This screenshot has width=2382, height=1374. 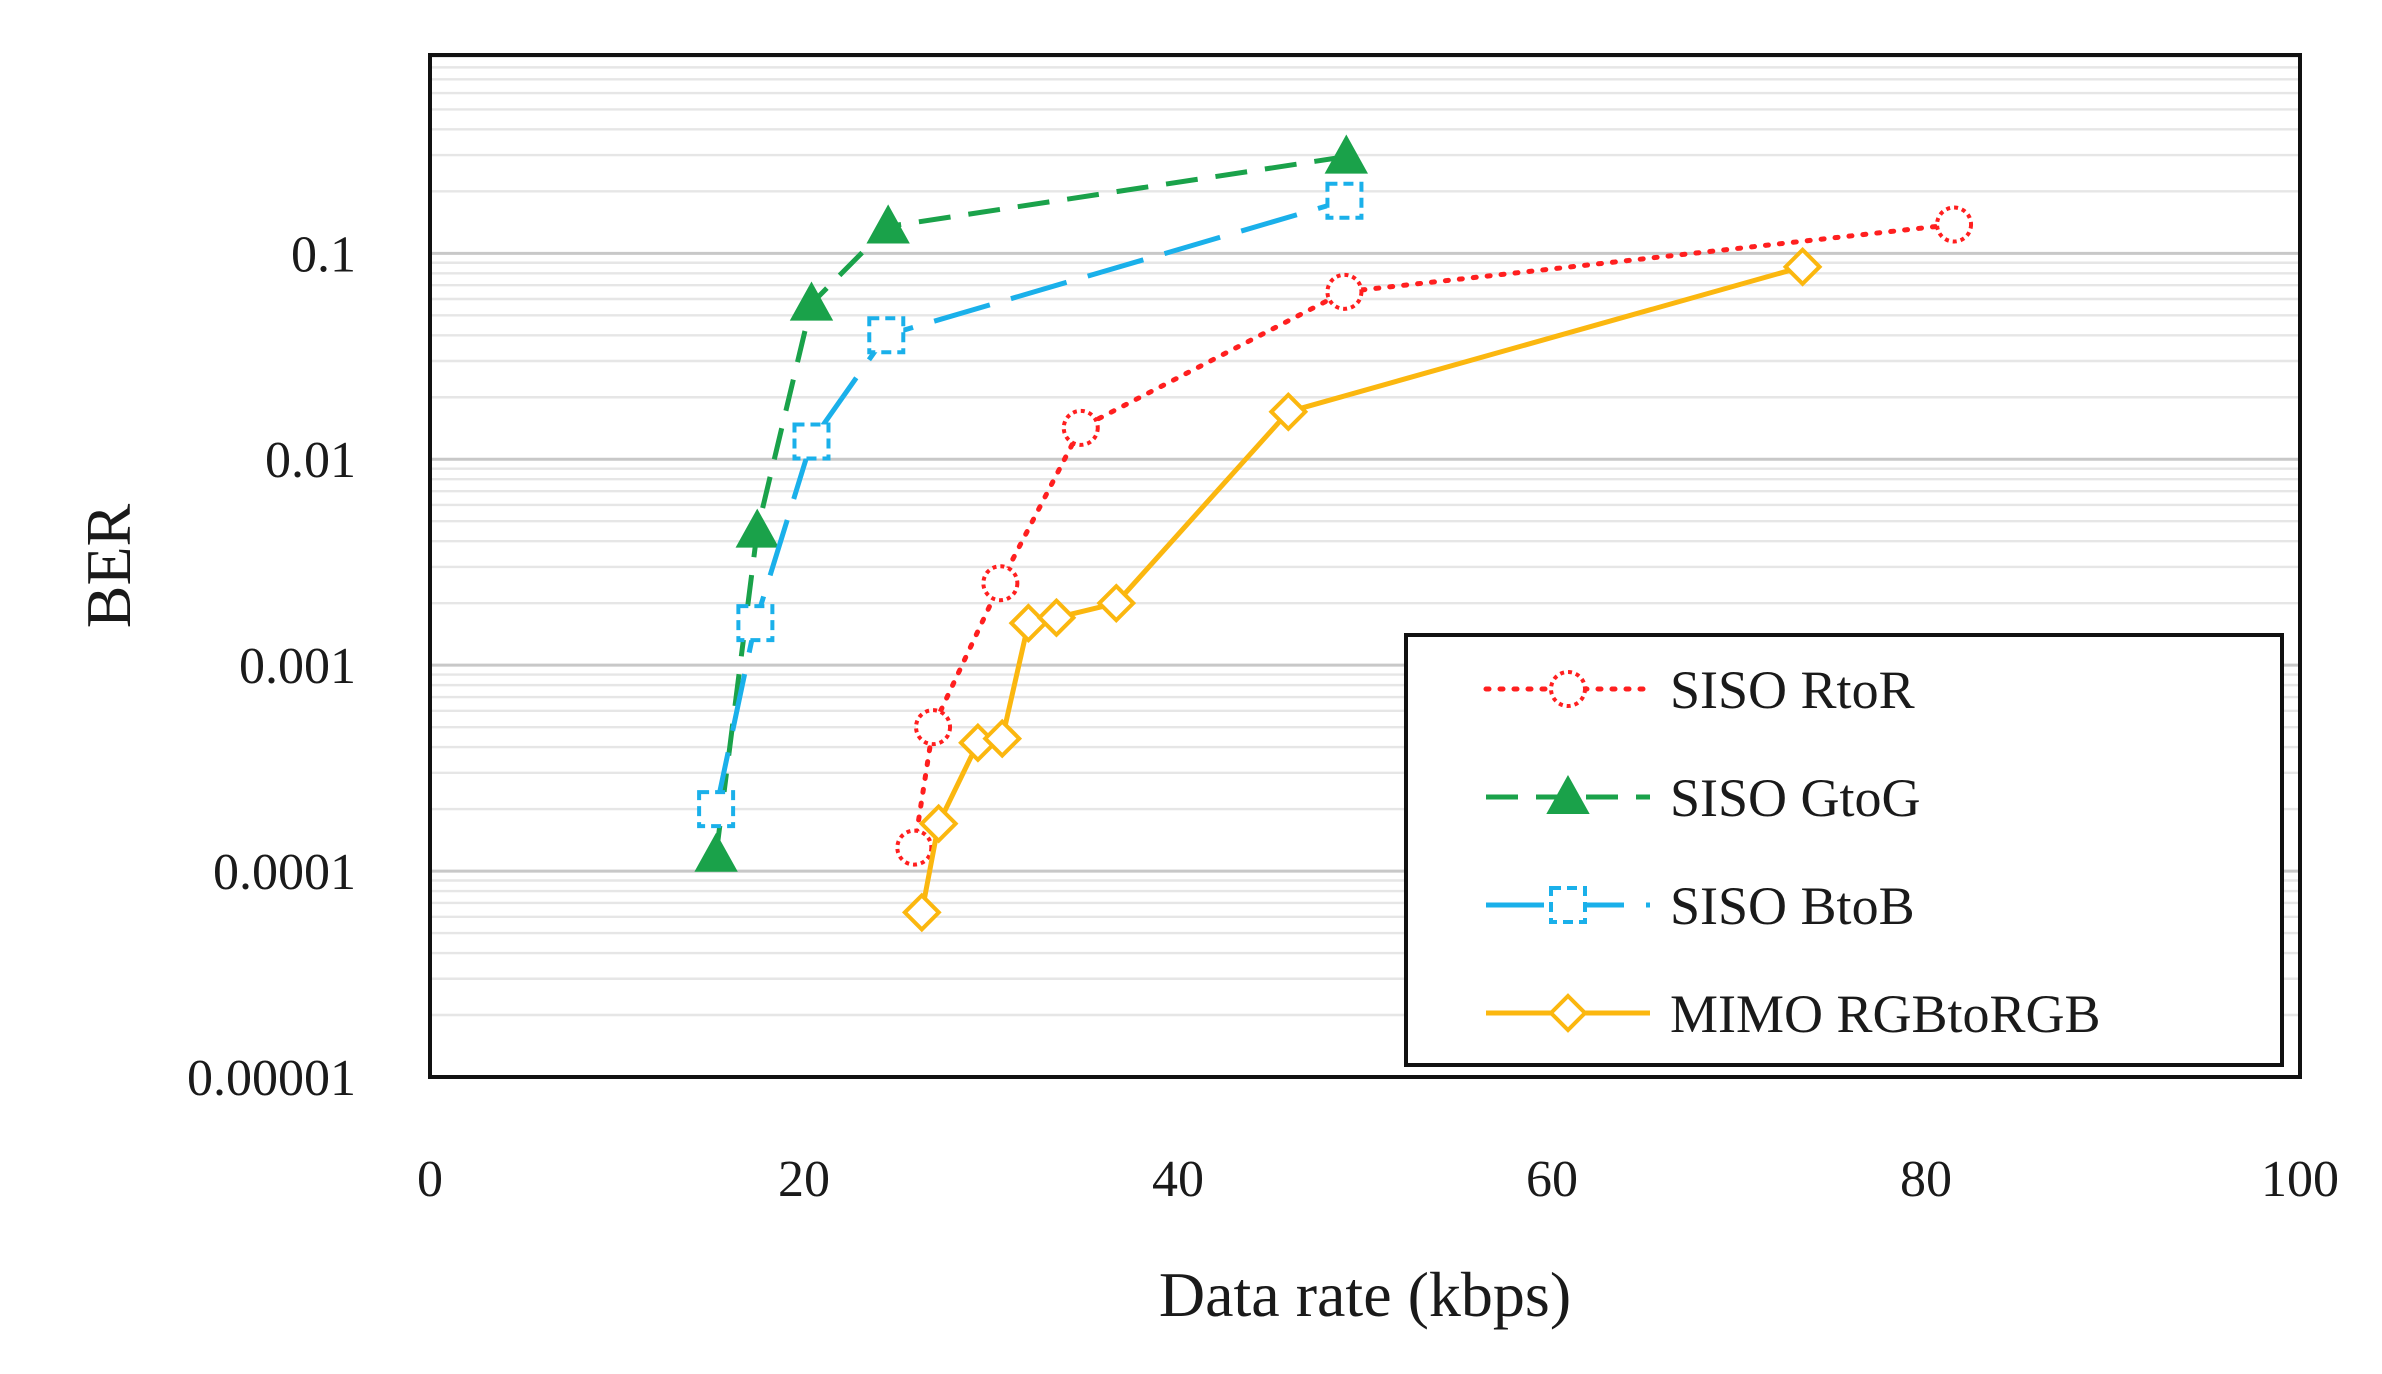 I want to click on series-line-siso-btob, so click(x=1029, y=504).